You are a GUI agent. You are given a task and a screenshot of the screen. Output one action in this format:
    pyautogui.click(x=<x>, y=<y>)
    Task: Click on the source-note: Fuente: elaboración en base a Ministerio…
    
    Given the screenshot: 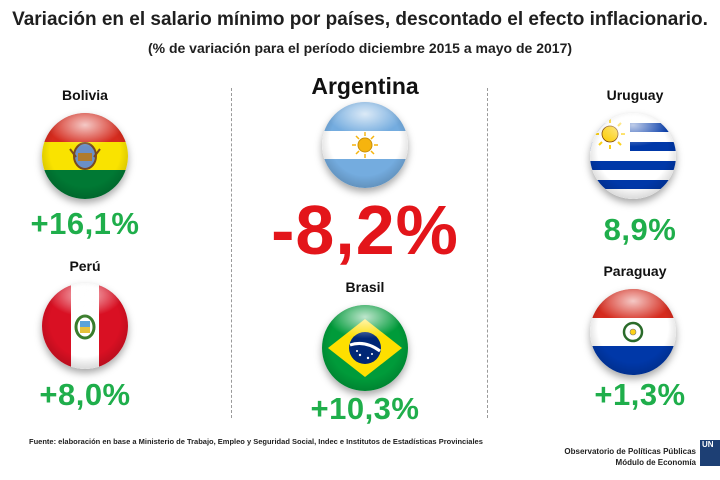 What is the action you would take?
    pyautogui.click(x=256, y=441)
    